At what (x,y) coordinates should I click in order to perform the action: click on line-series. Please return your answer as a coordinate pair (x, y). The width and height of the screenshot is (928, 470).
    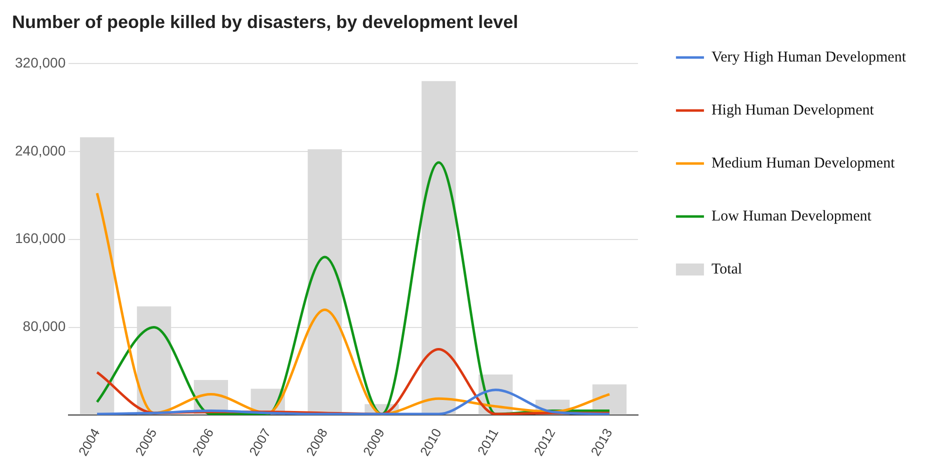
    Looking at the image, I should click on (353, 402).